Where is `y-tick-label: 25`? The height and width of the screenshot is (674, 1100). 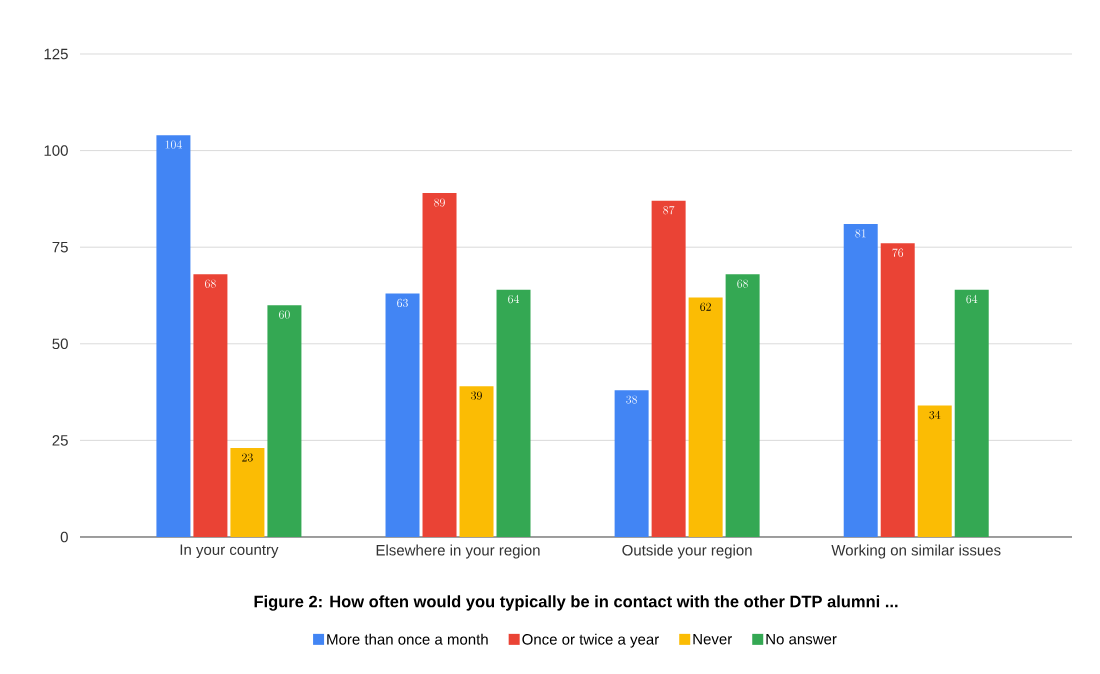 y-tick-label: 25 is located at coordinates (60, 440).